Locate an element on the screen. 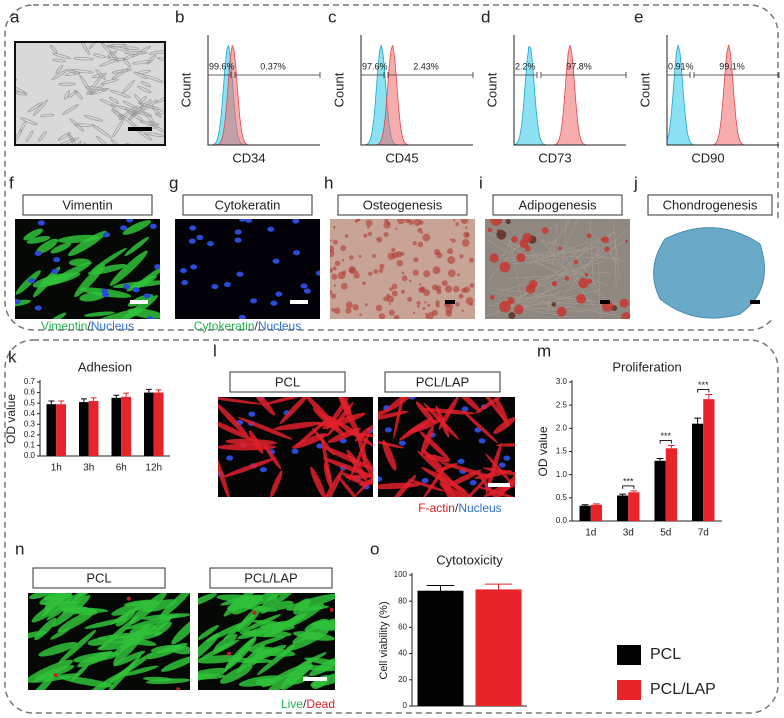 The height and width of the screenshot is (718, 784). y-axis-label: OD value is located at coordinates (543, 451).